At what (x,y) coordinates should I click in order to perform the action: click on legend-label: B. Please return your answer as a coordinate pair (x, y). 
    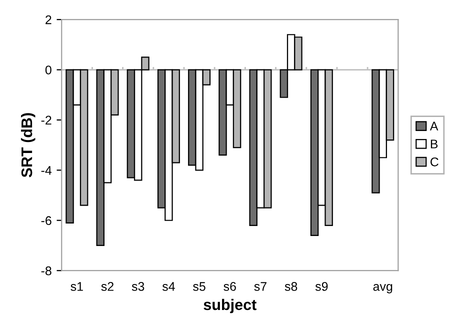
    Looking at the image, I should click on (434, 144).